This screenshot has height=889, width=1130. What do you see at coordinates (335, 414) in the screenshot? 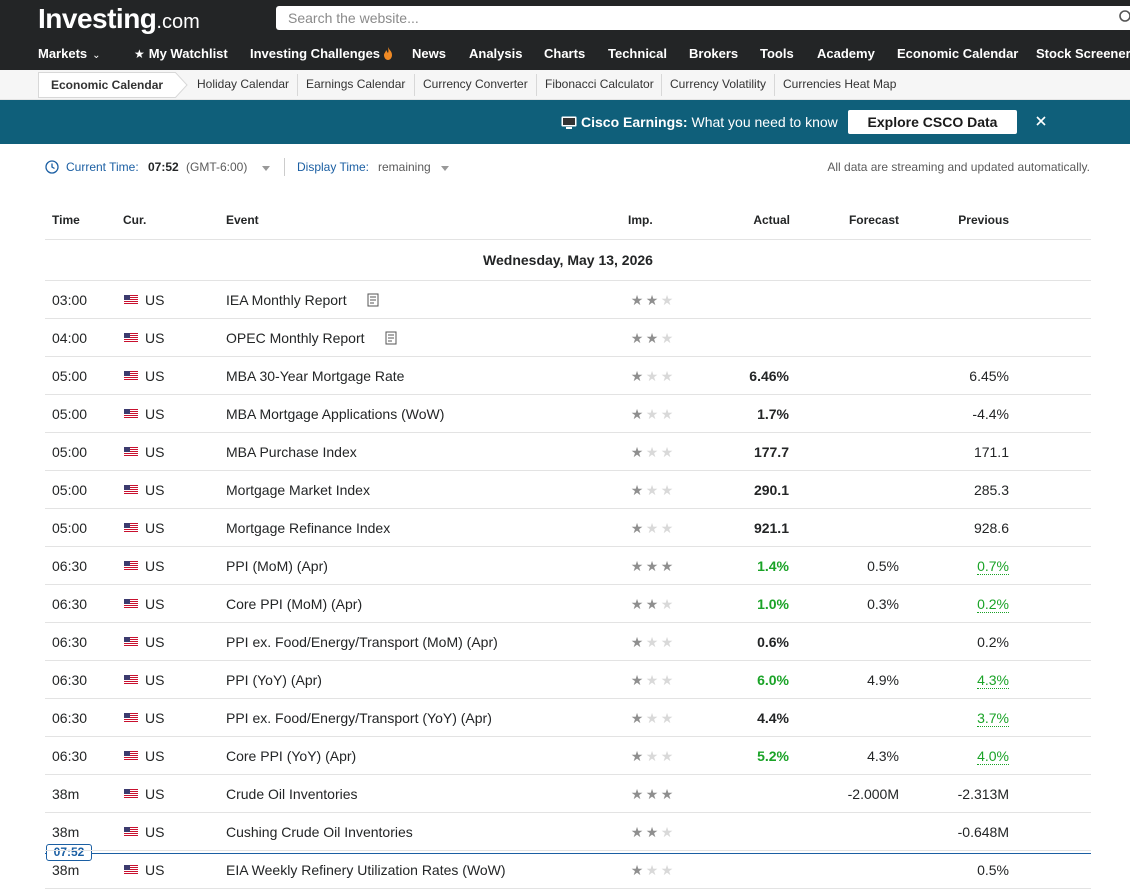
I see `event-name: MBA Mortgage Applications (WoW)` at bounding box center [335, 414].